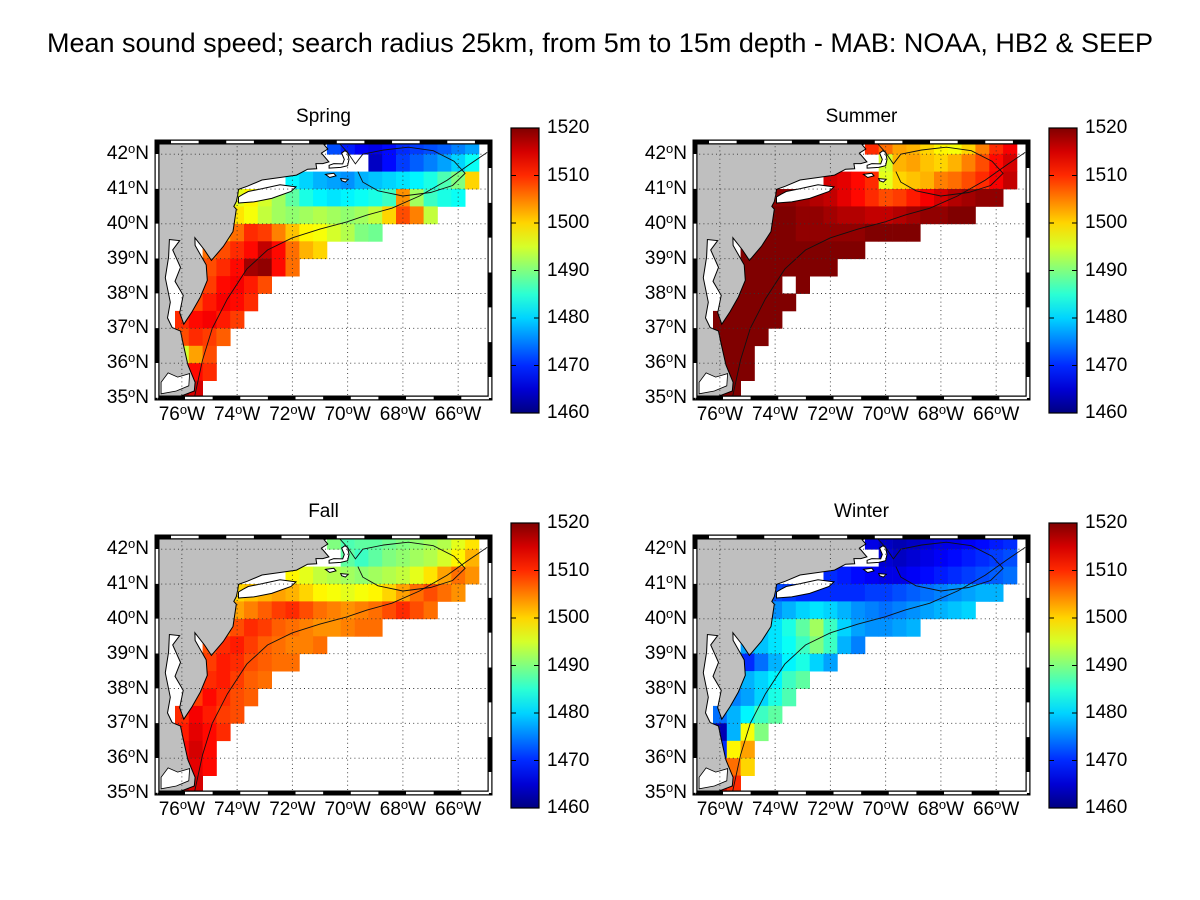 This screenshot has height=900, width=1200. I want to click on subplot-title-winter: Winter, so click(861, 511).